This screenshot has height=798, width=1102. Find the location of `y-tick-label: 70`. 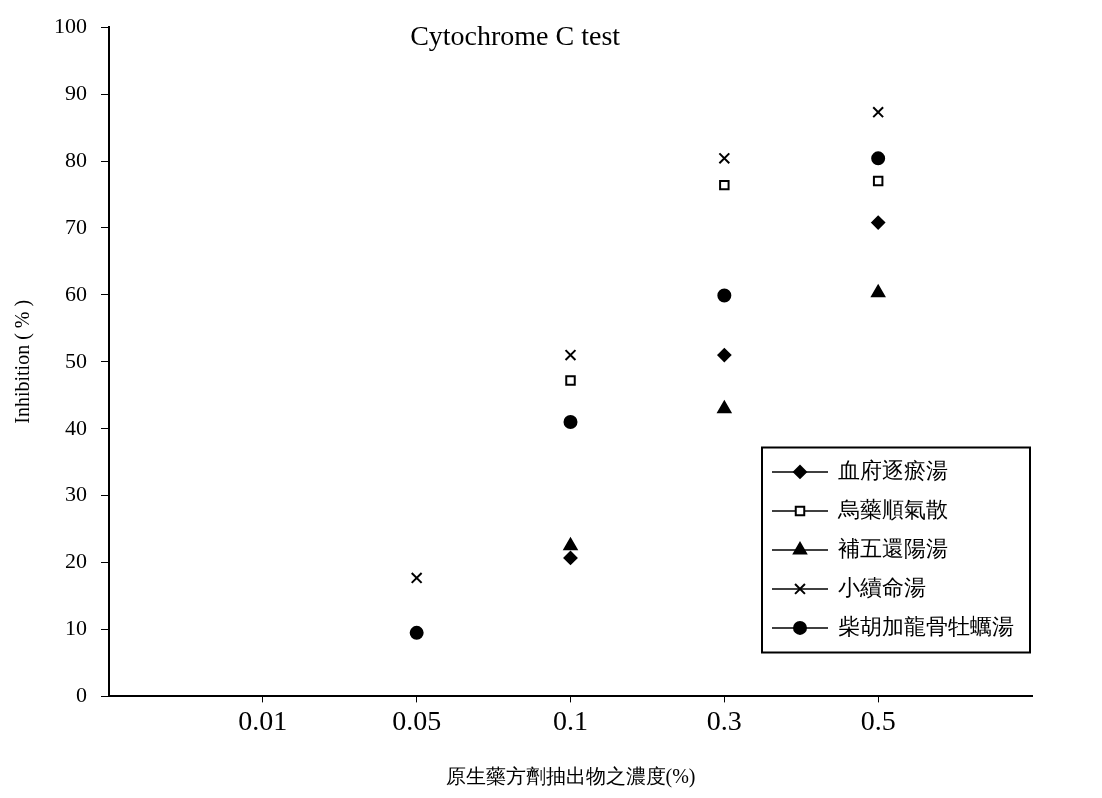

y-tick-label: 70 is located at coordinates (76, 226).